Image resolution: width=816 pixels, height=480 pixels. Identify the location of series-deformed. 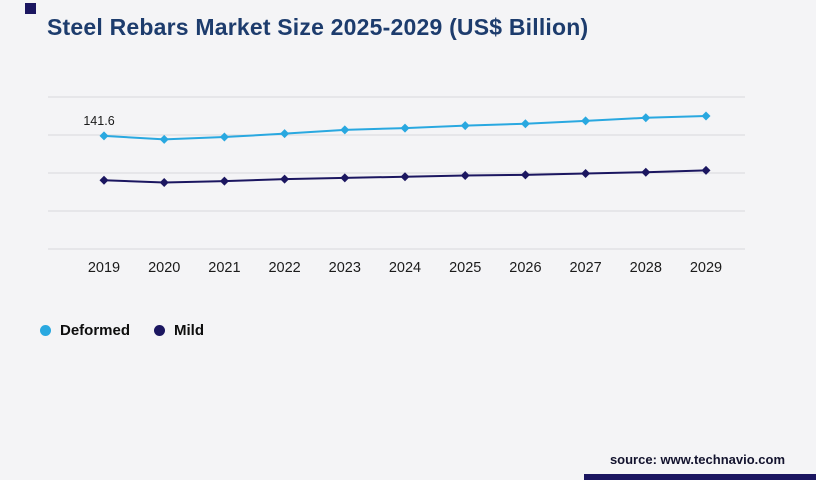
(405, 127).